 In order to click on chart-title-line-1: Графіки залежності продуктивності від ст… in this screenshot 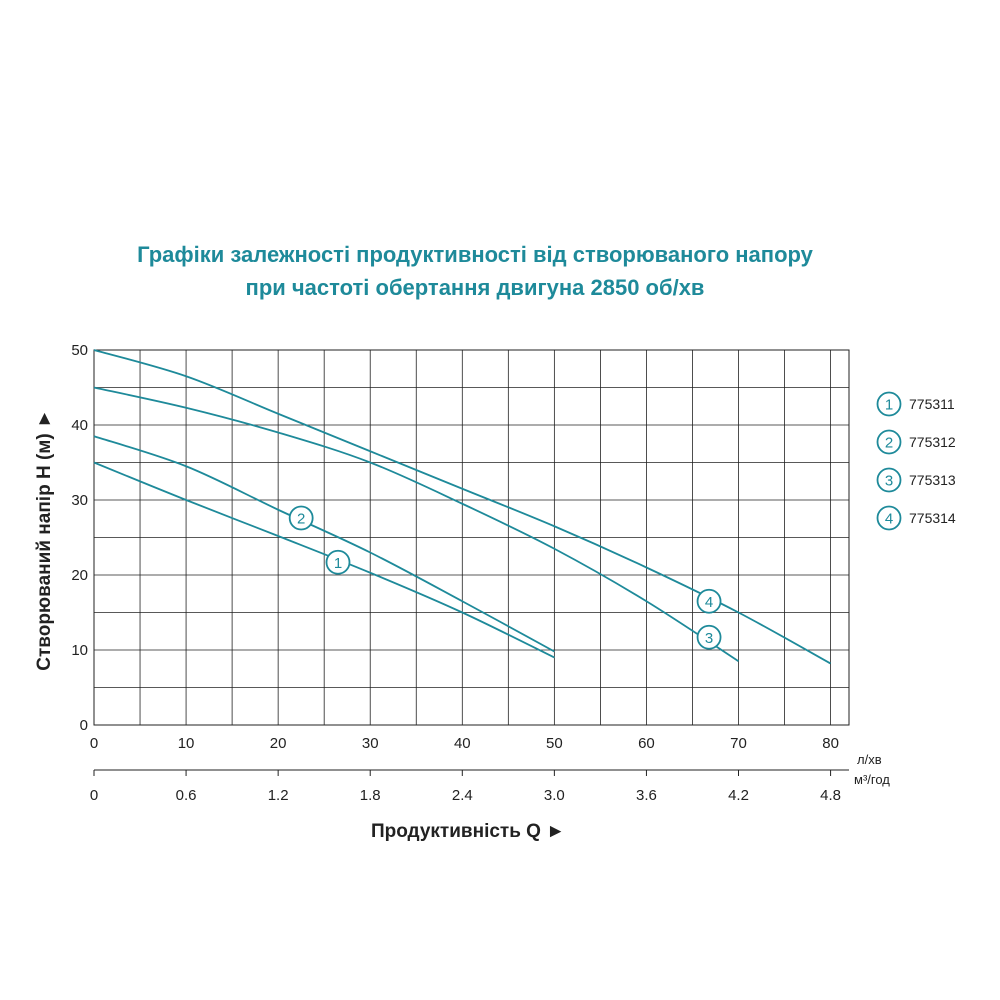, I will do `click(475, 254)`.